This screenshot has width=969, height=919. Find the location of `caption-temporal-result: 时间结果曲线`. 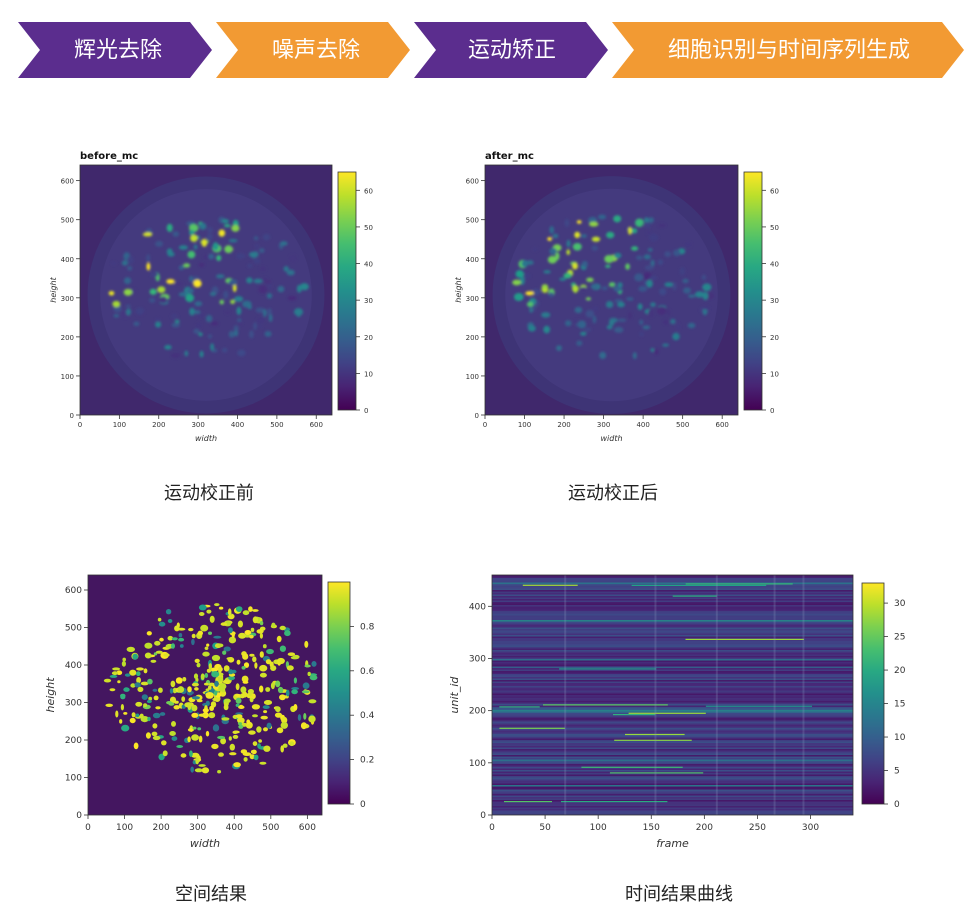

caption-temporal-result: 时间结果曲线 is located at coordinates (679, 894).